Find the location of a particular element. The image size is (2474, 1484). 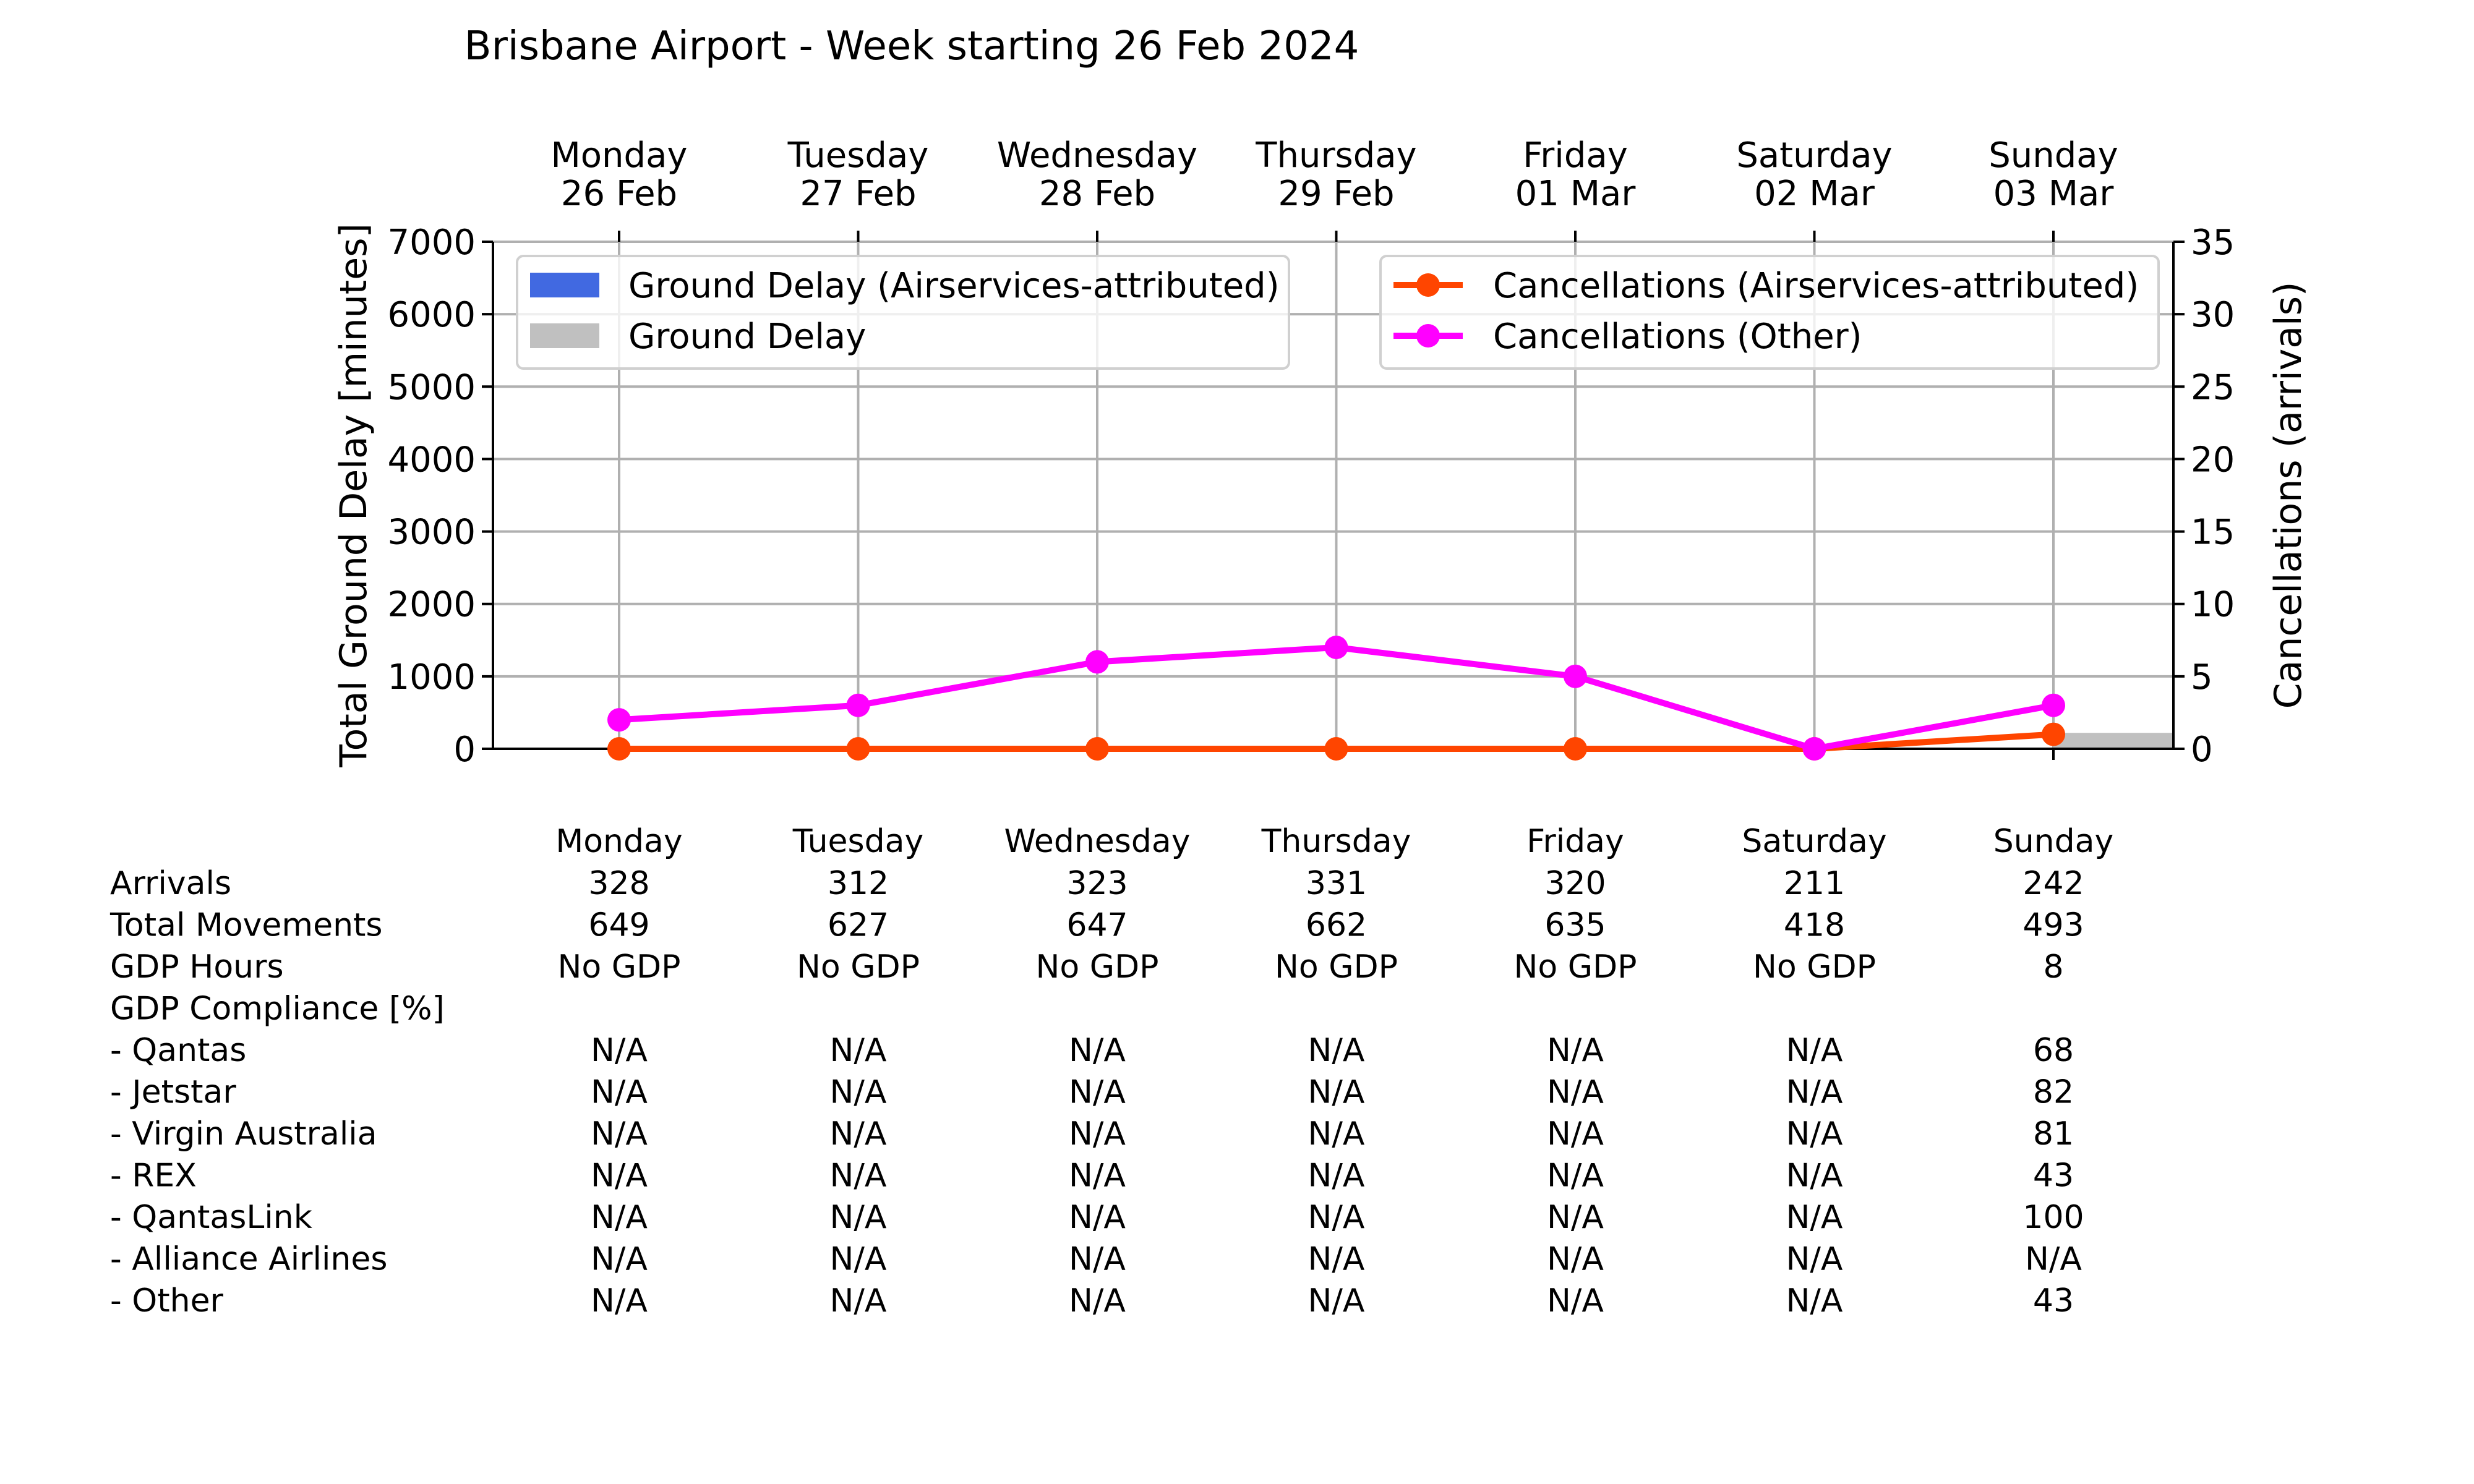

day-header-name: Thursday is located at coordinates (1336, 155).